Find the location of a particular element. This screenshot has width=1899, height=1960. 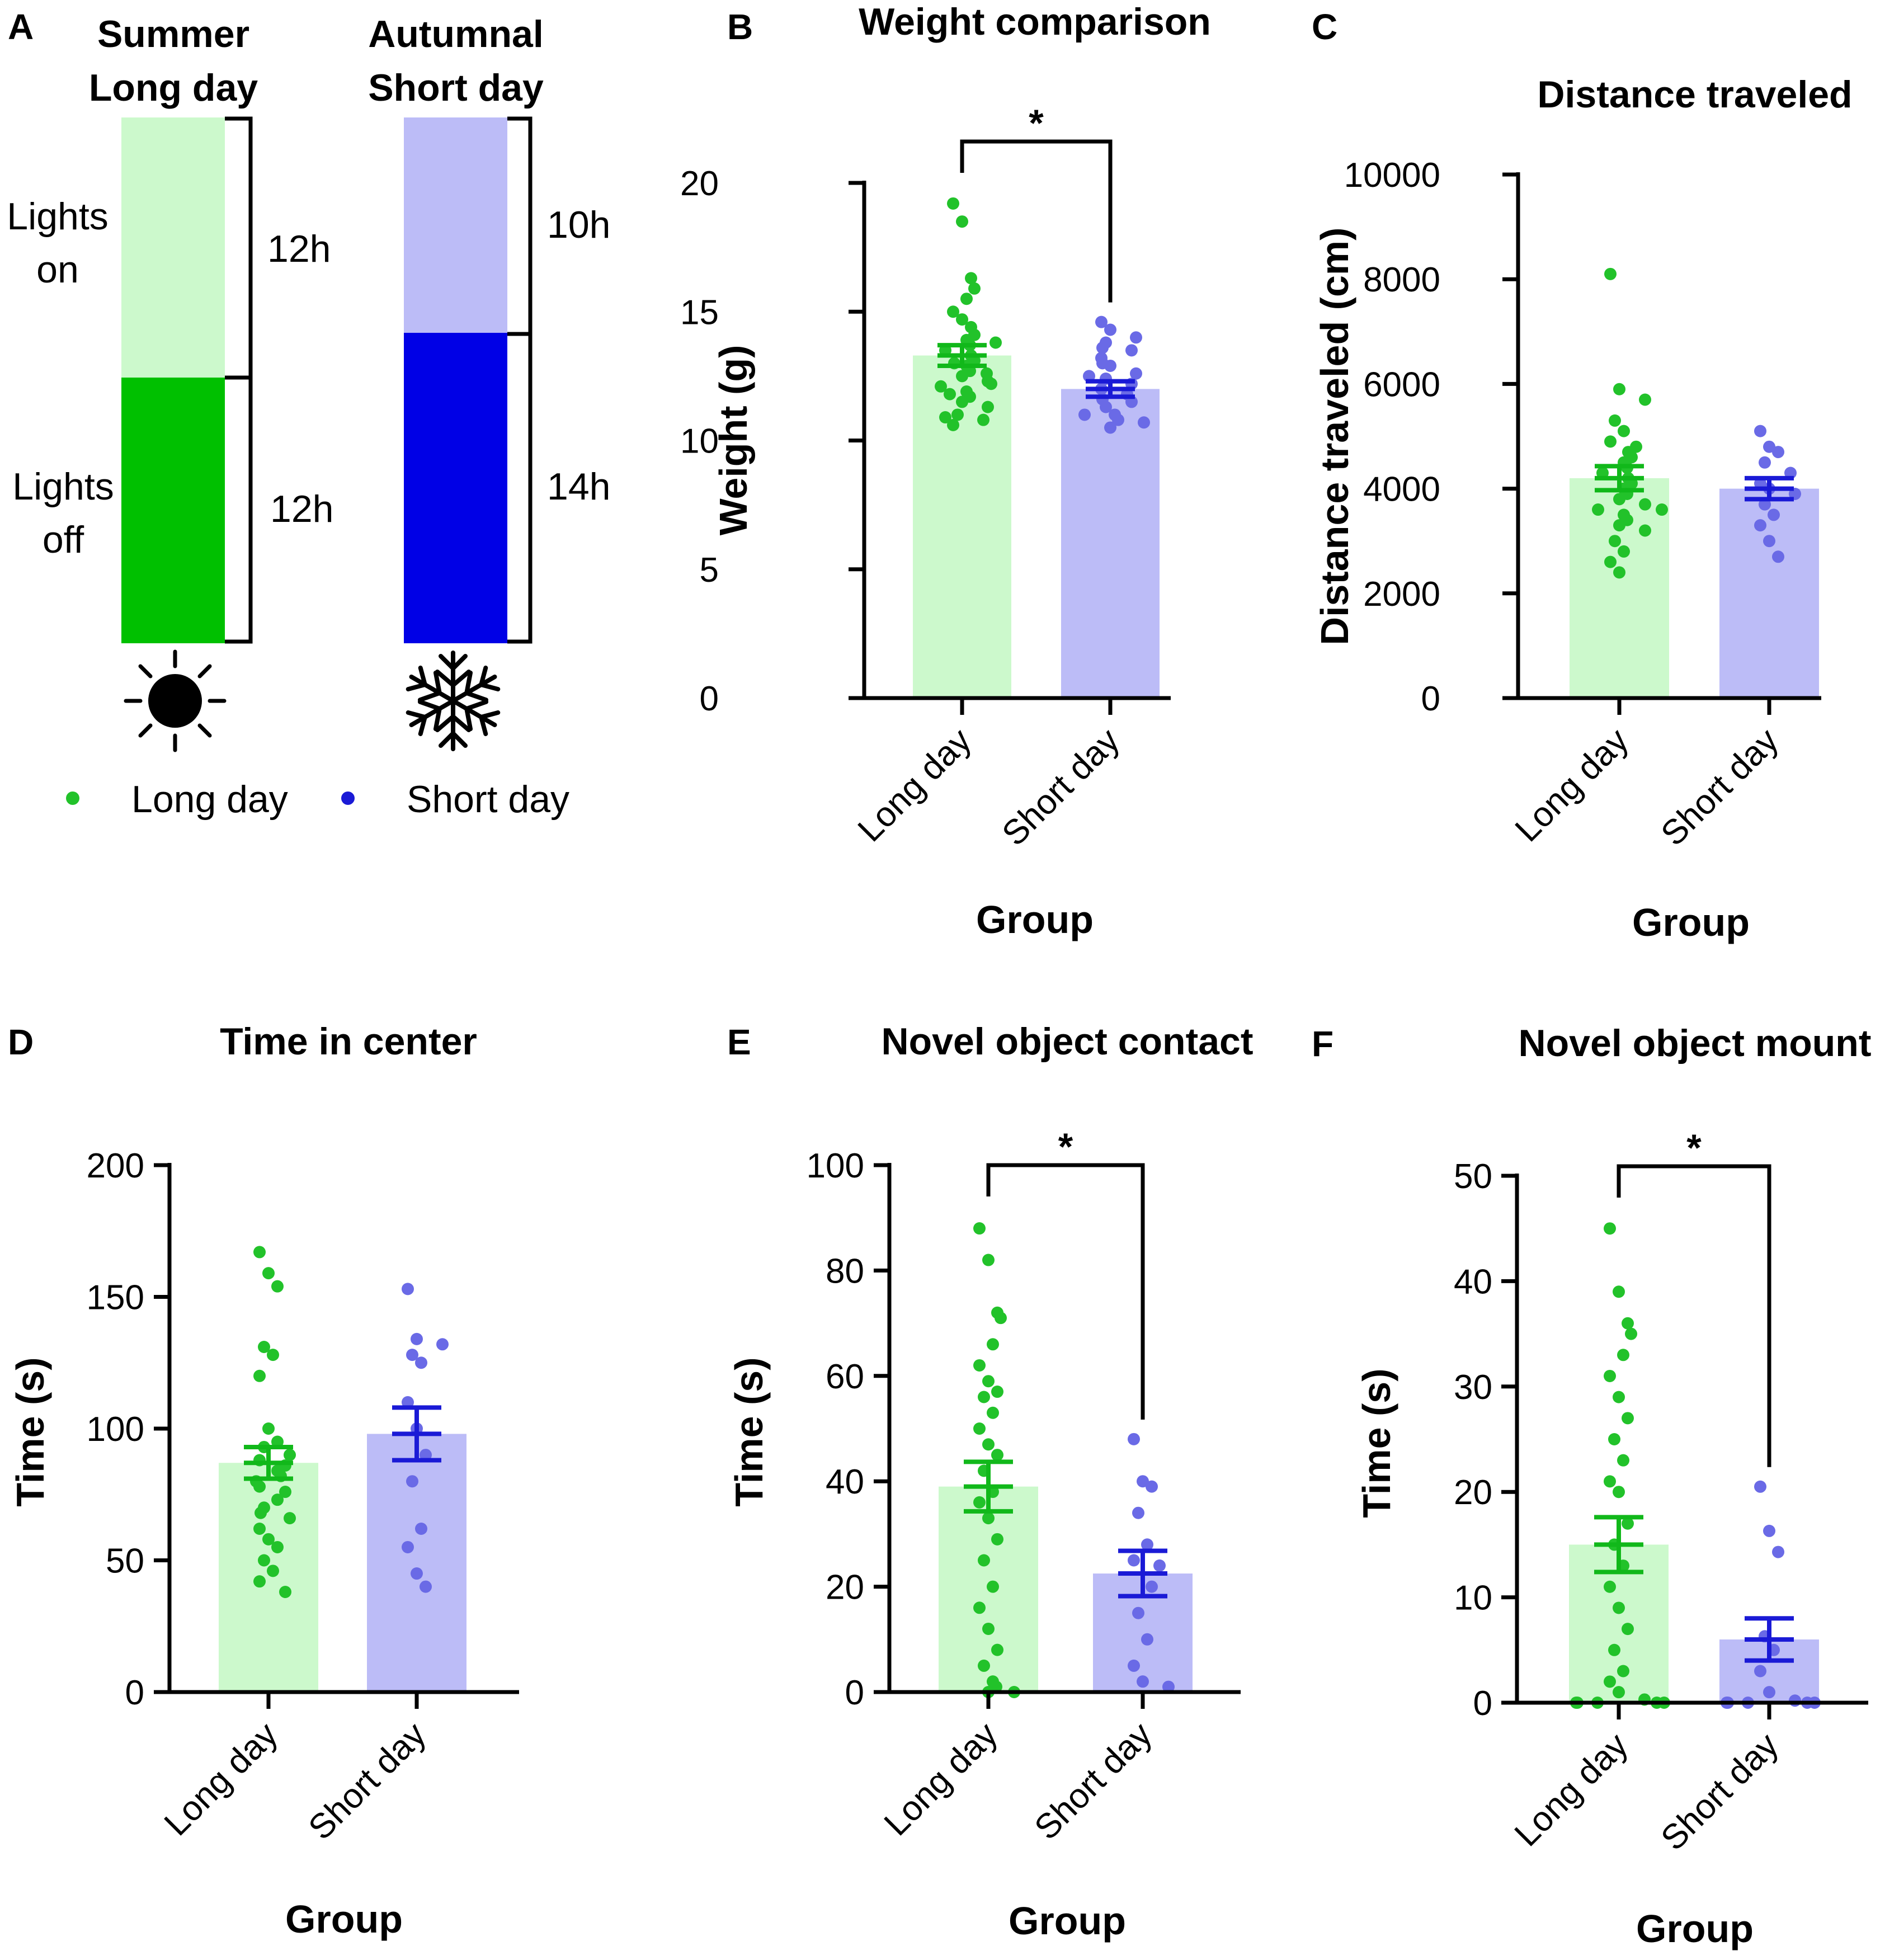

y-tick-label: 2000 is located at coordinates (1402, 594).